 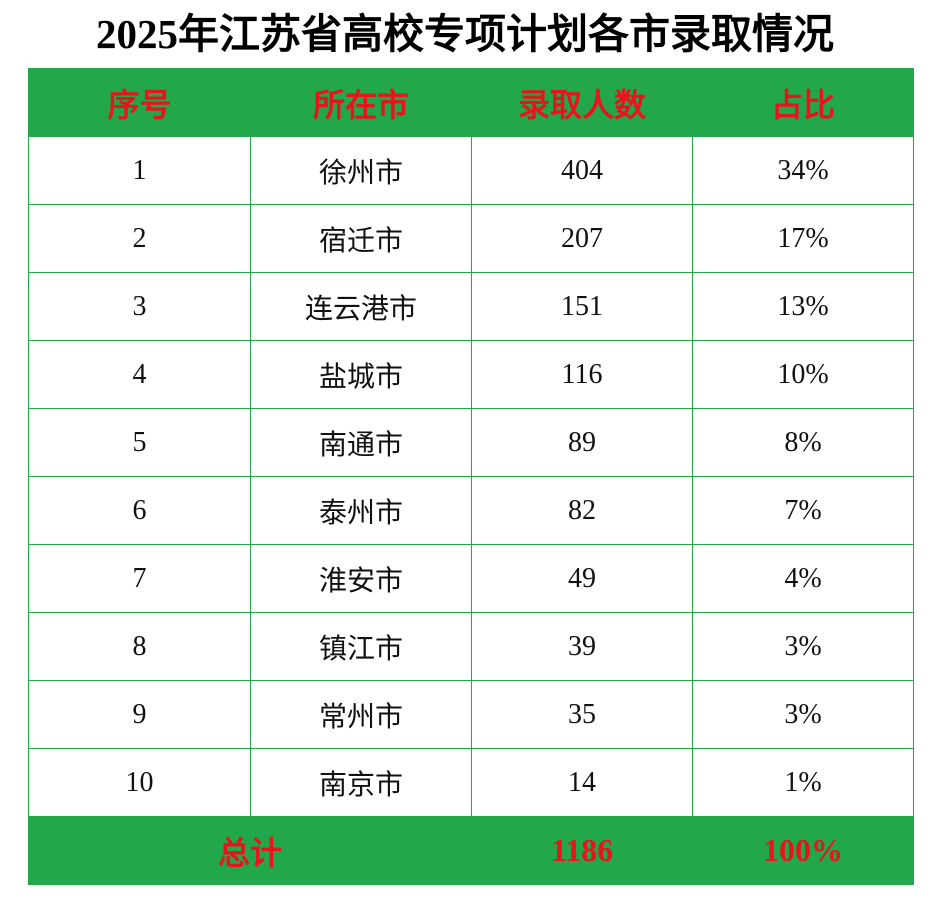 I want to click on table-cell: 404, so click(x=582, y=170).